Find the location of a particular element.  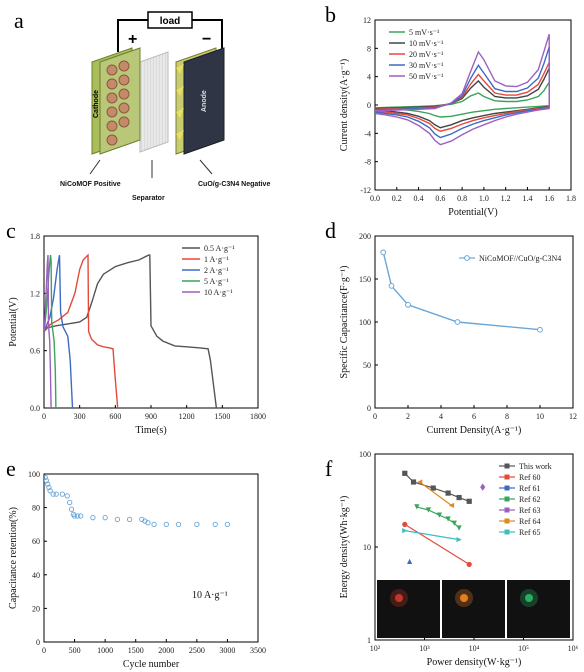

legend-entry: 30 mV·s⁻¹ is located at coordinates (426, 65).